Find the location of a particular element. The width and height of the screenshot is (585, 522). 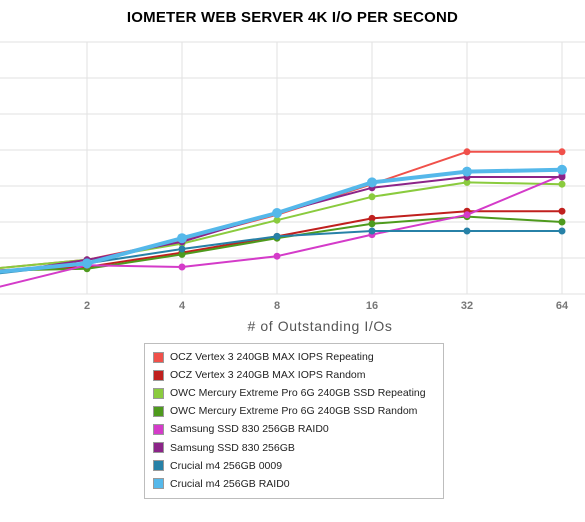

legend-label: Crucial m4 256GB 0009 is located at coordinates (226, 465).